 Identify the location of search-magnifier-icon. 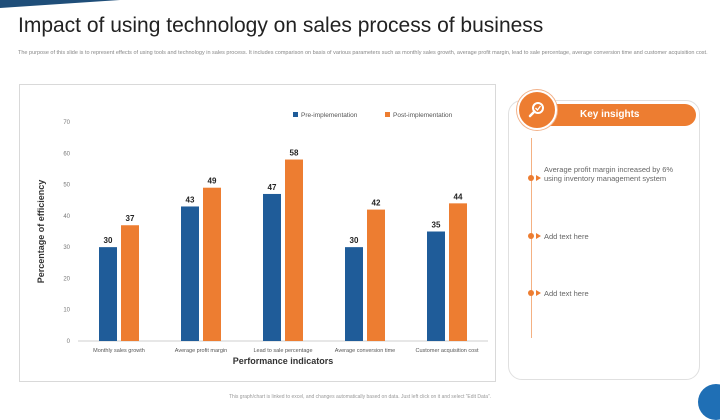
(536, 110).